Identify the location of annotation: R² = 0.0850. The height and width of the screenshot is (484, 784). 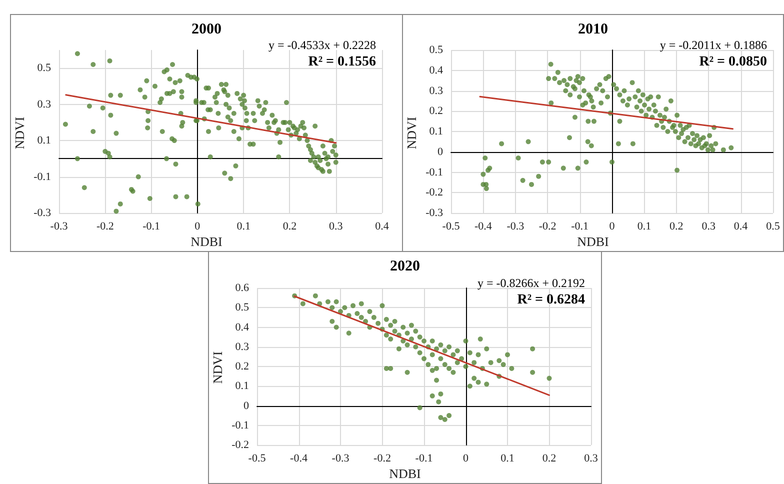
(733, 62).